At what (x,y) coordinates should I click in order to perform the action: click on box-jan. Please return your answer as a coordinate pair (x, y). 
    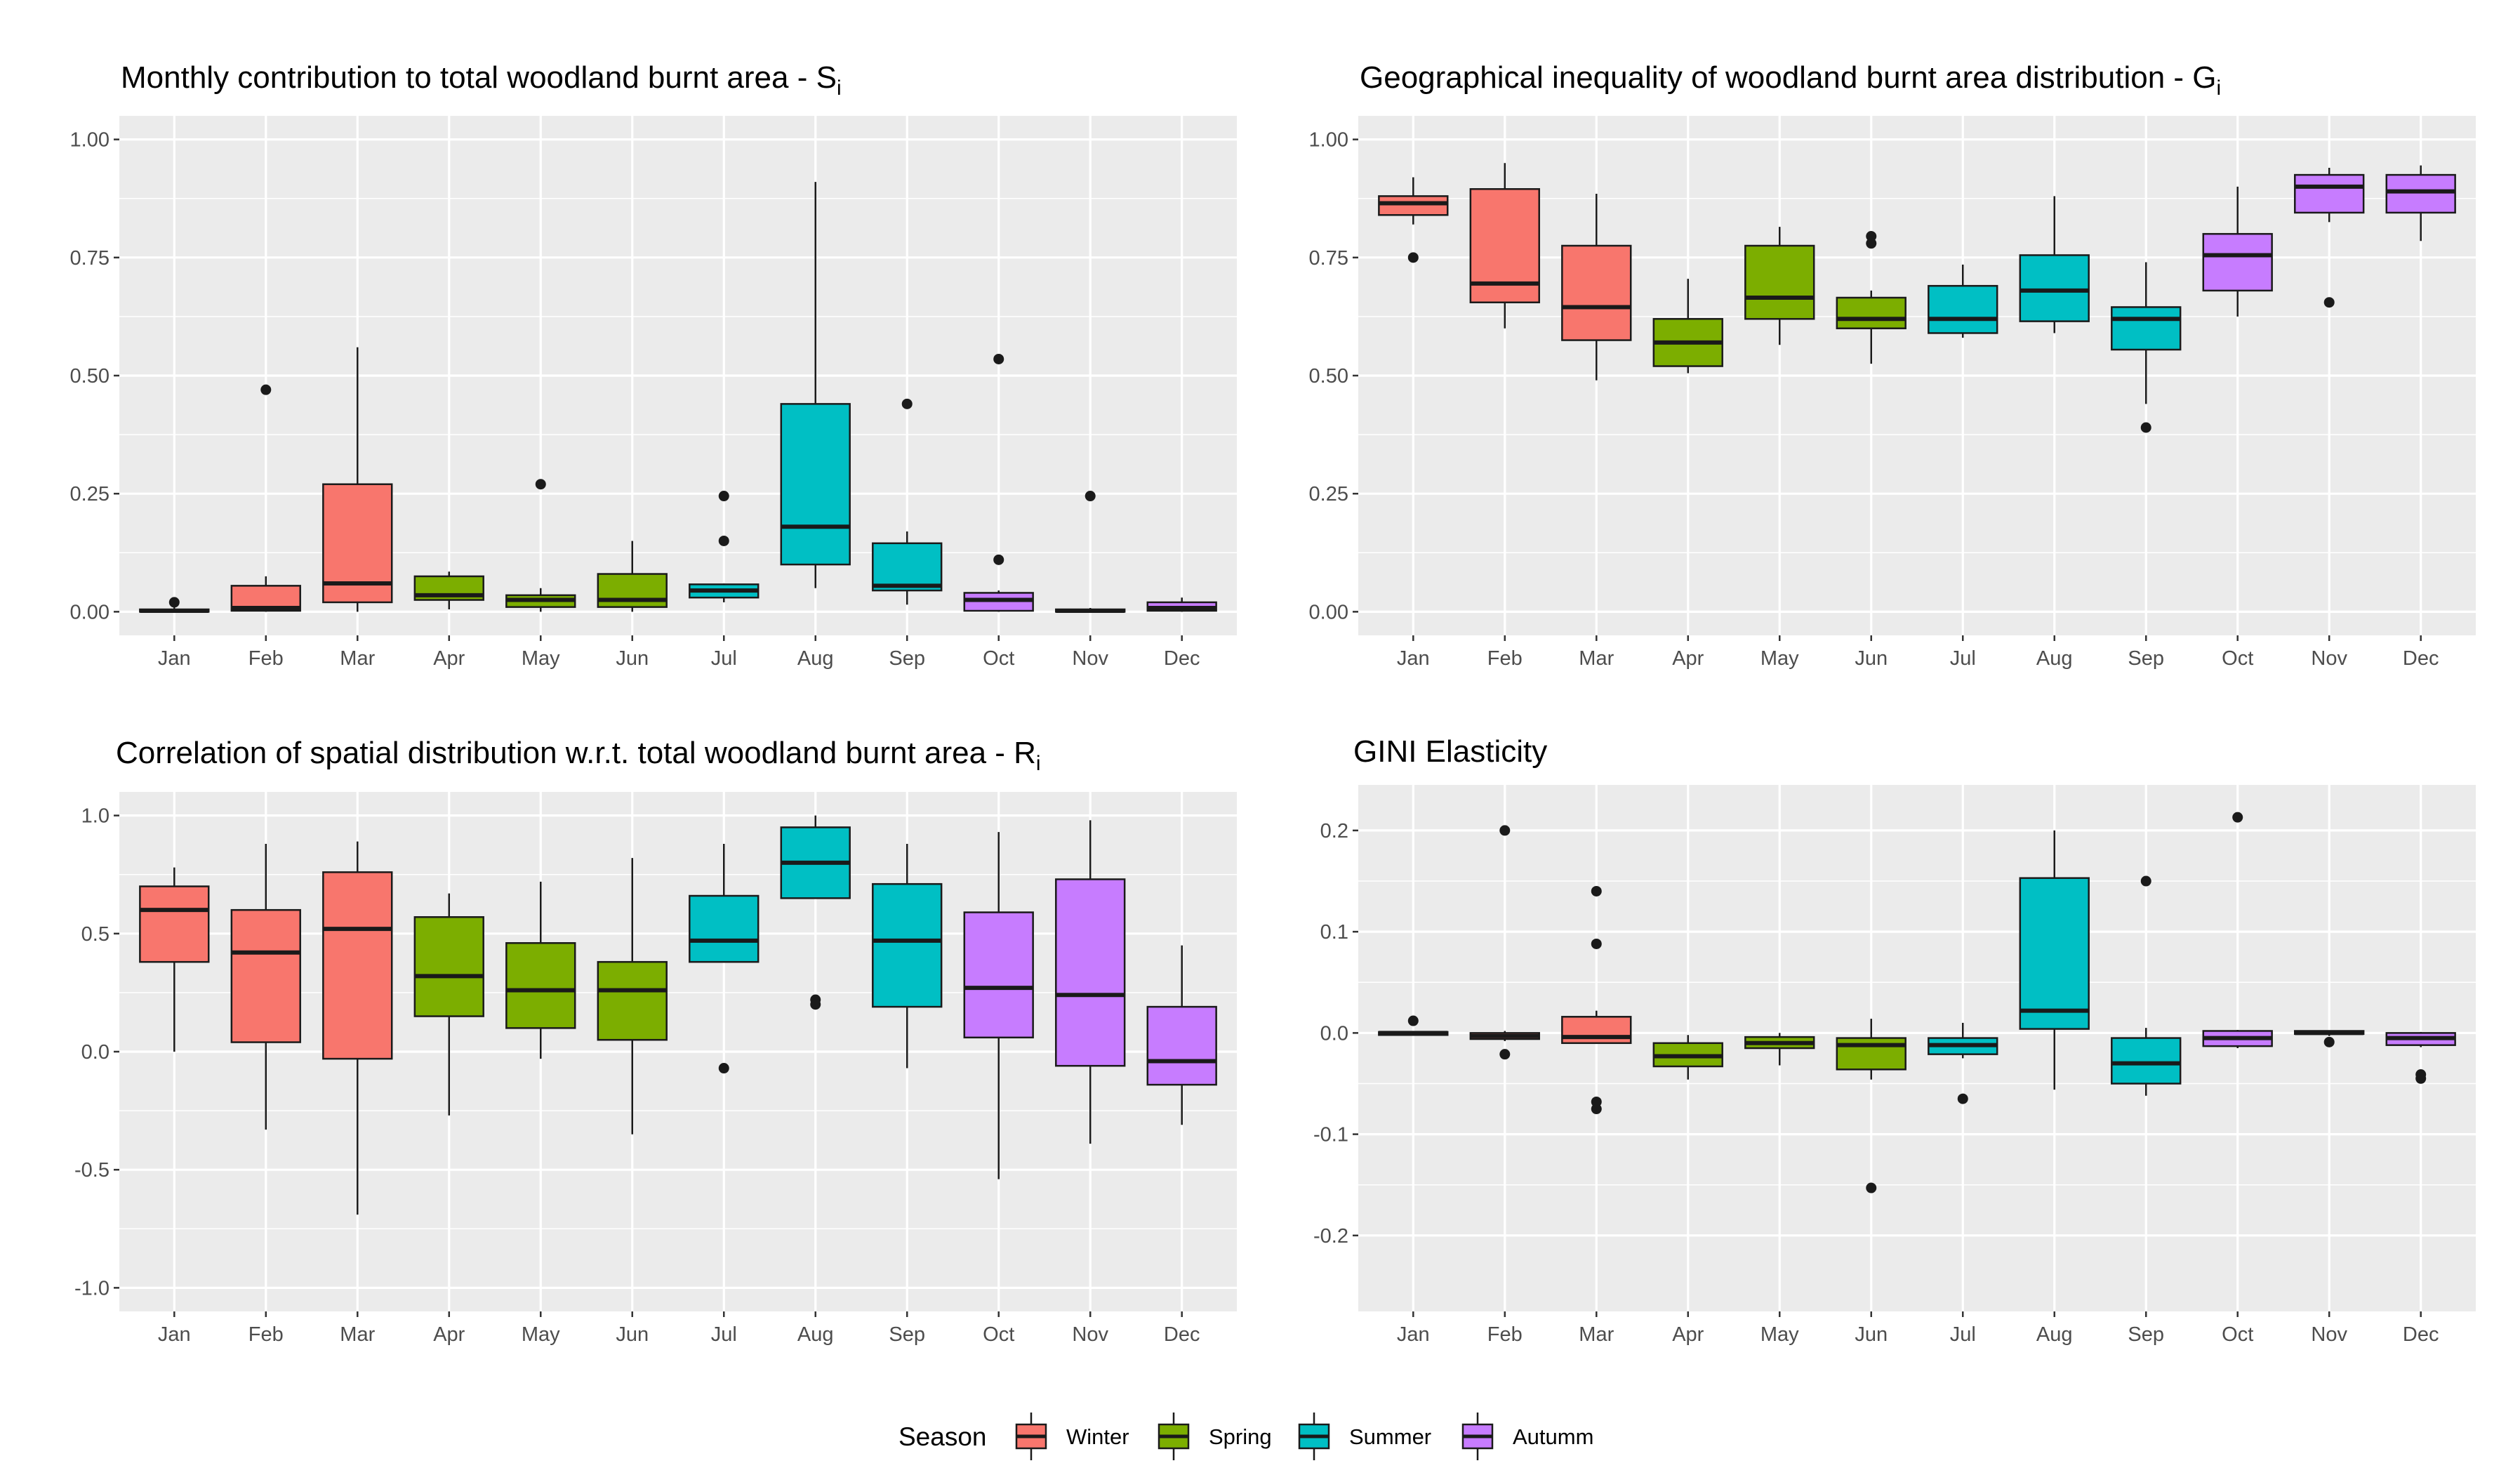
    Looking at the image, I should click on (1413, 1025).